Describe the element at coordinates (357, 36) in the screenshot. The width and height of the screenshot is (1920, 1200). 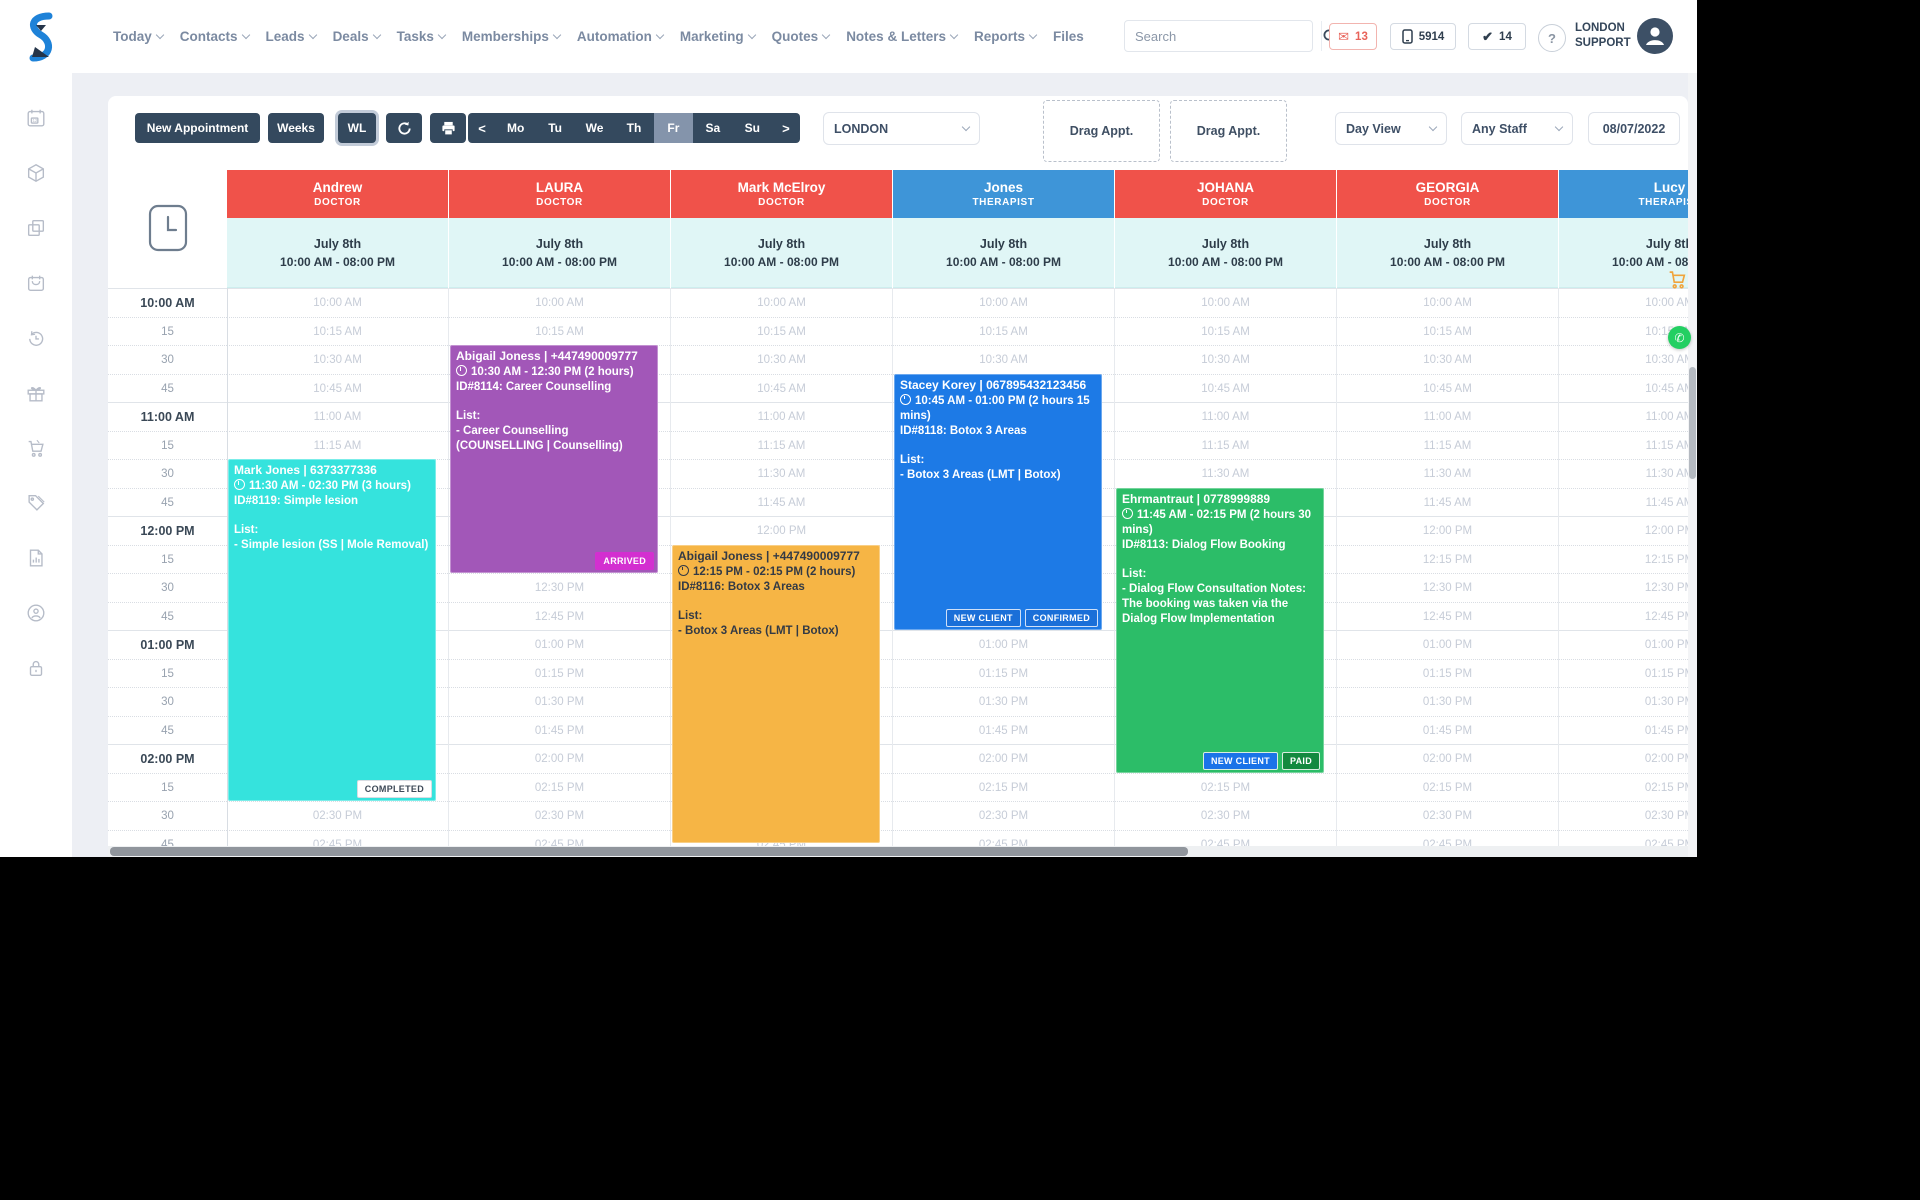
I see `menu-item-deals: Deals` at that location.